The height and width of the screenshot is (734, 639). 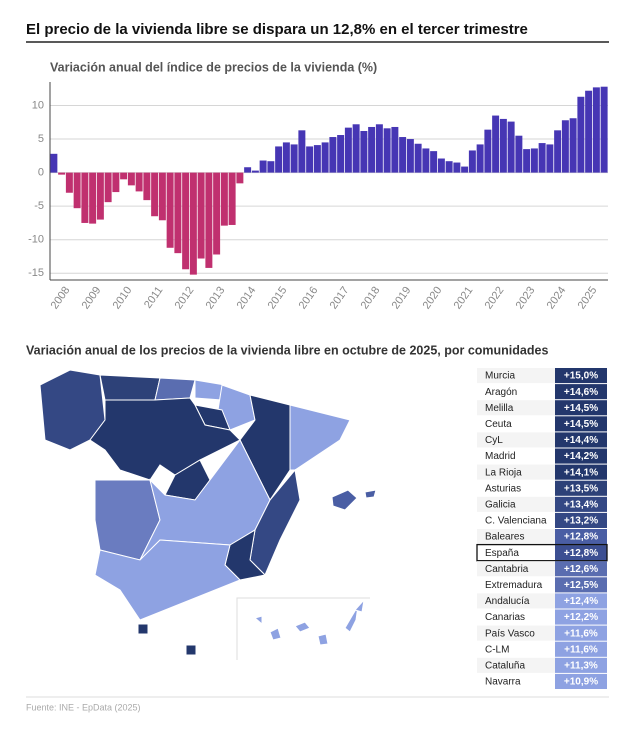 What do you see at coordinates (123, 298) in the screenshot?
I see `x-tick-label: 2010` at bounding box center [123, 298].